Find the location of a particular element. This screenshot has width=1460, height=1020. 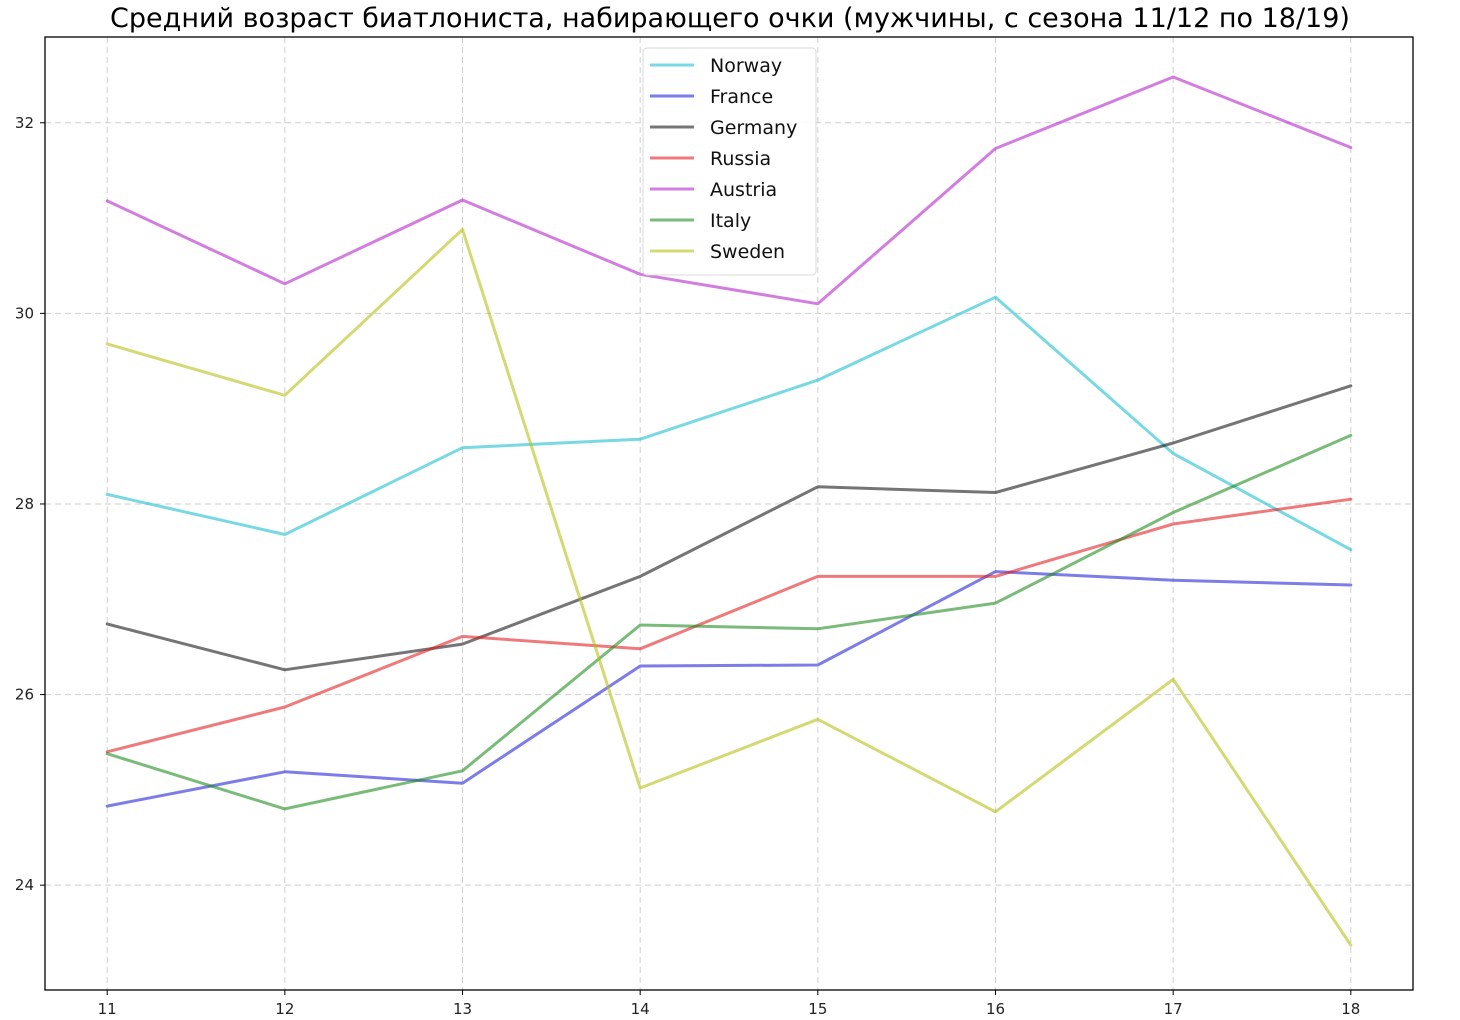

x-axis: 11 12 13 14 15 16 17 18 is located at coordinates (729, 1004).